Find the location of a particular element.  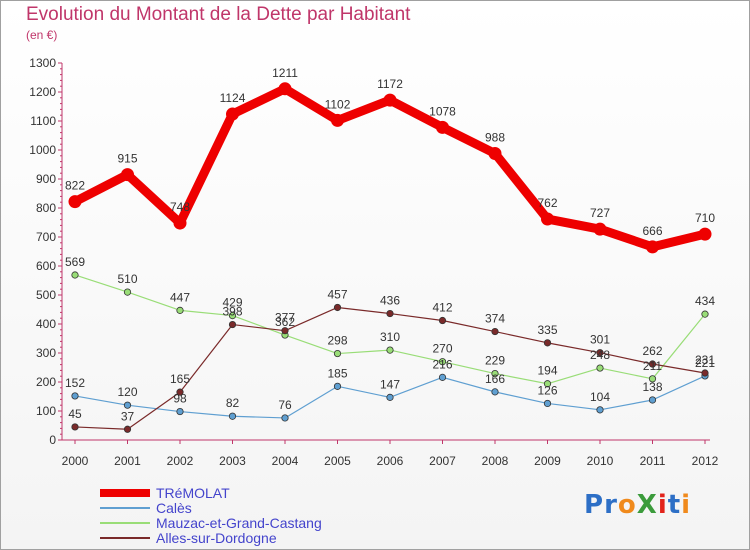

logo-letter: r is located at coordinates (611, 505).